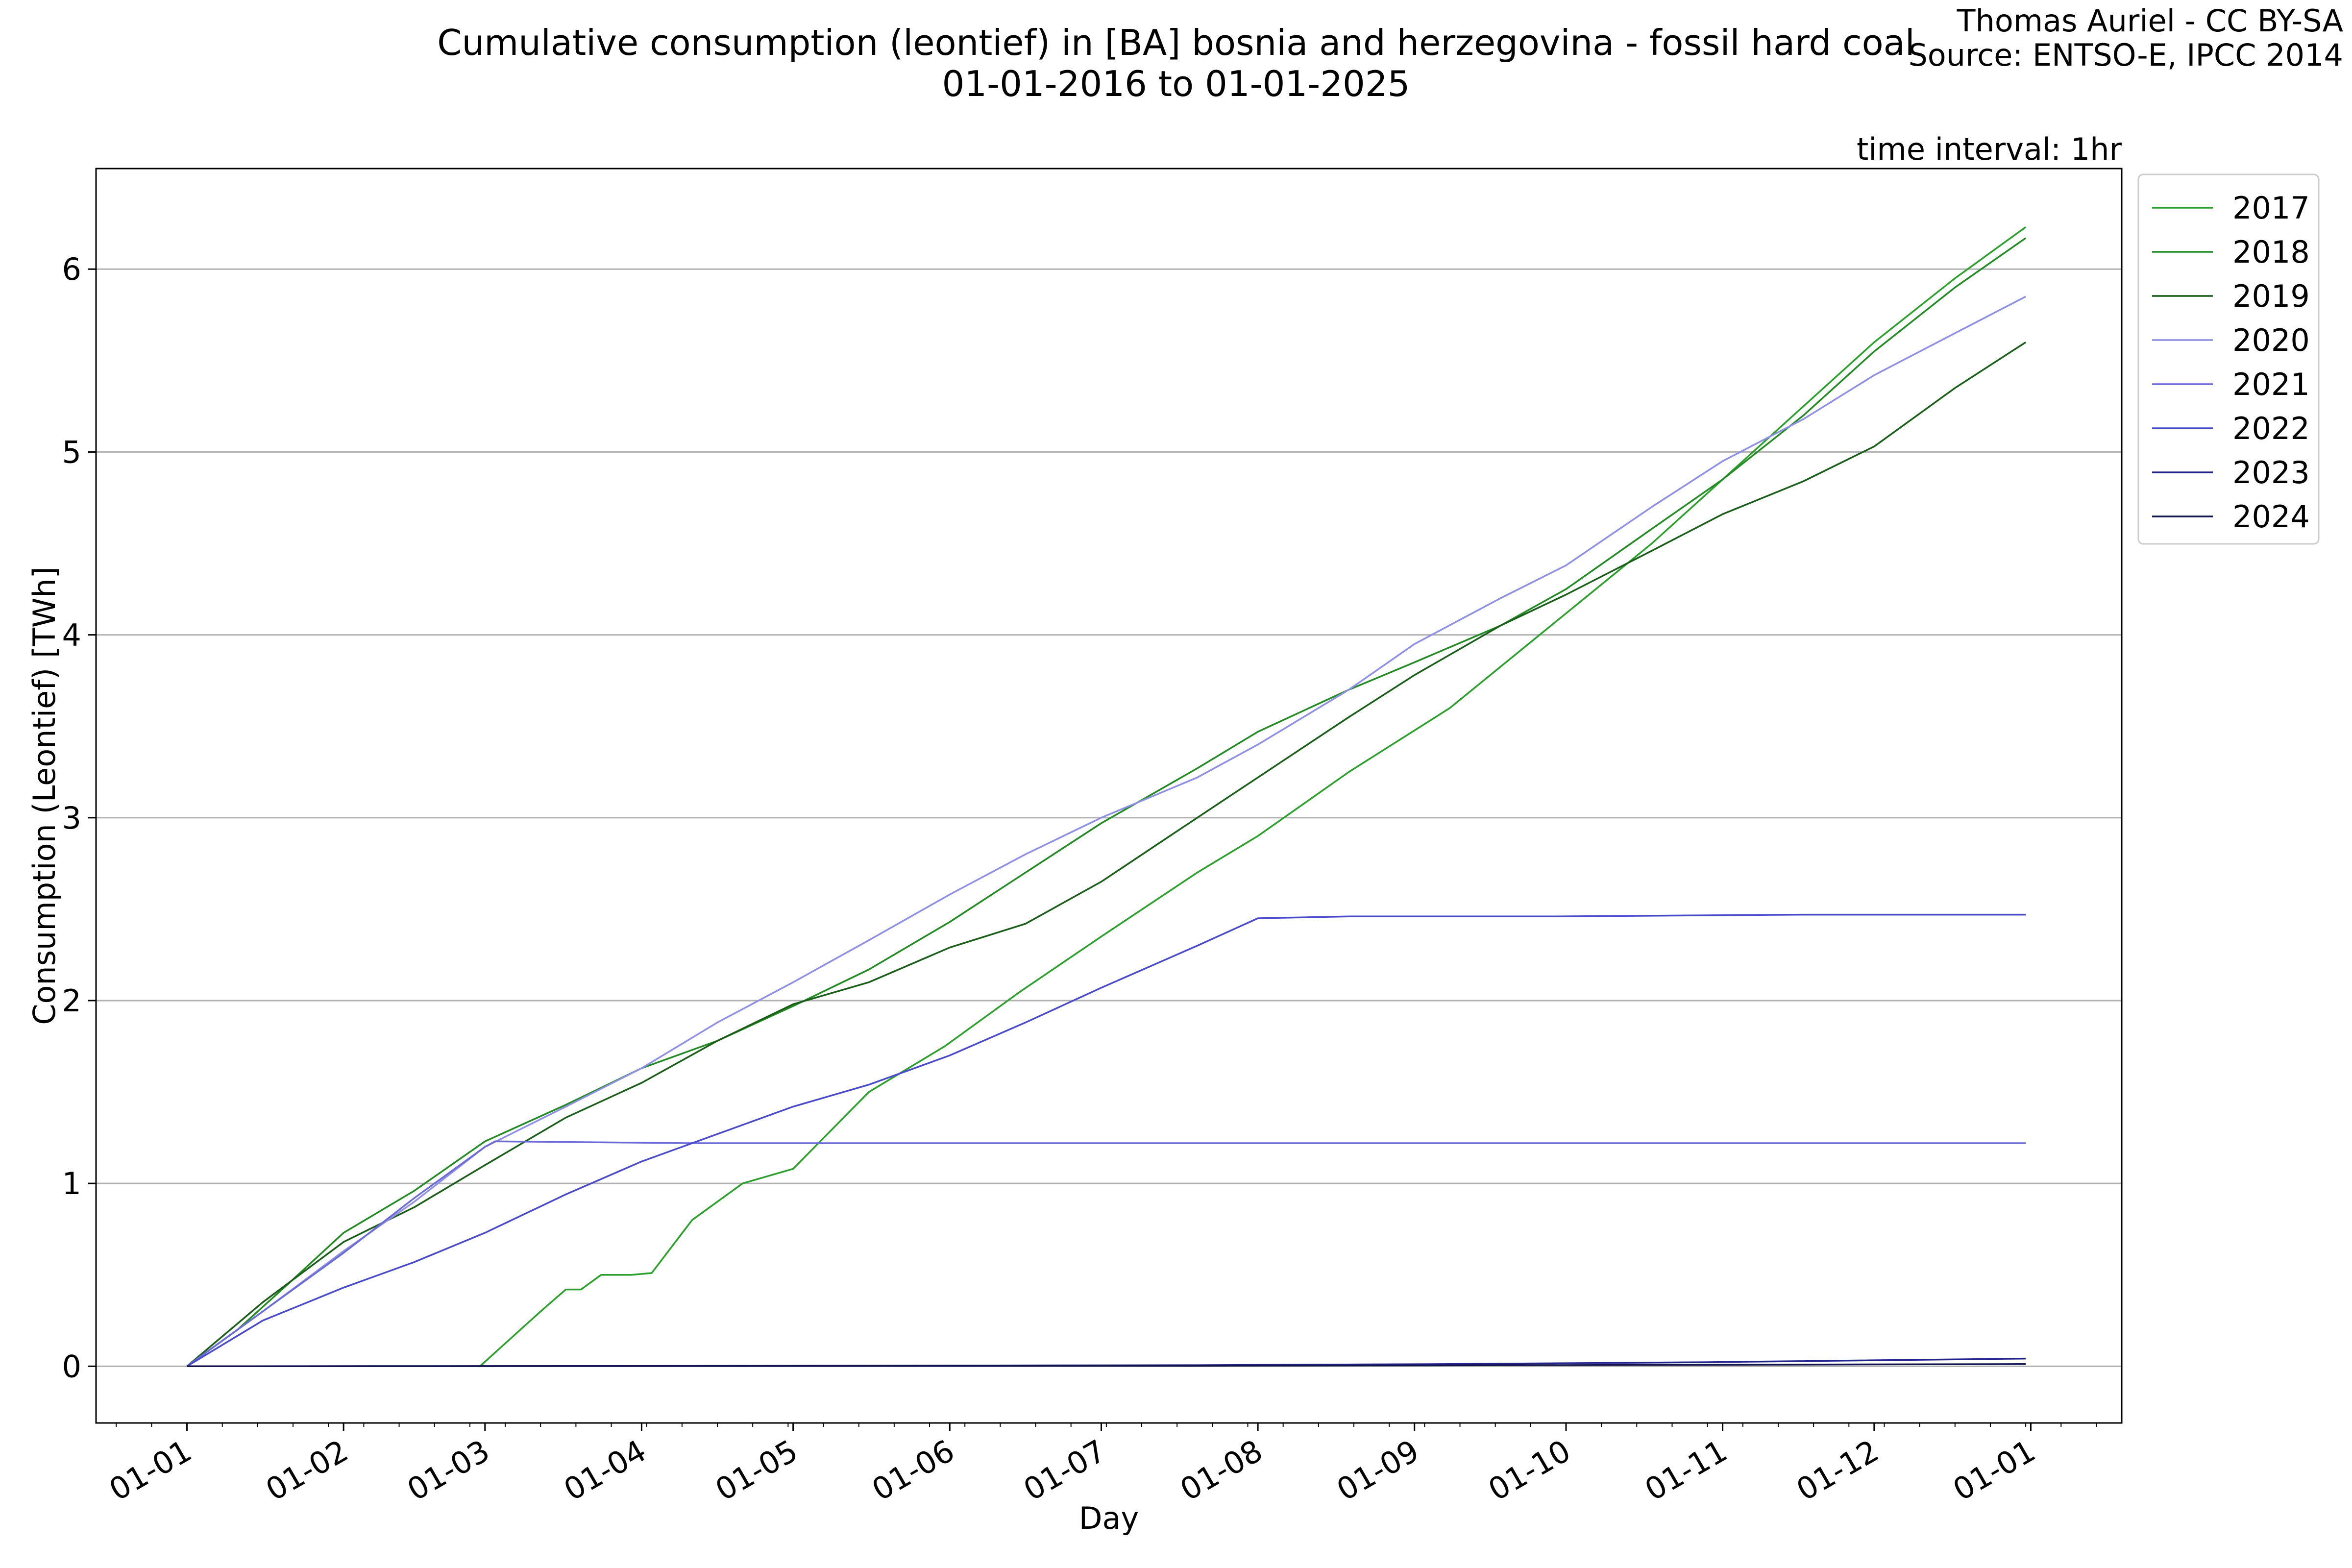 Image resolution: width=2352 pixels, height=1568 pixels. I want to click on x-tick-label: 01-08, so click(1221, 1470).